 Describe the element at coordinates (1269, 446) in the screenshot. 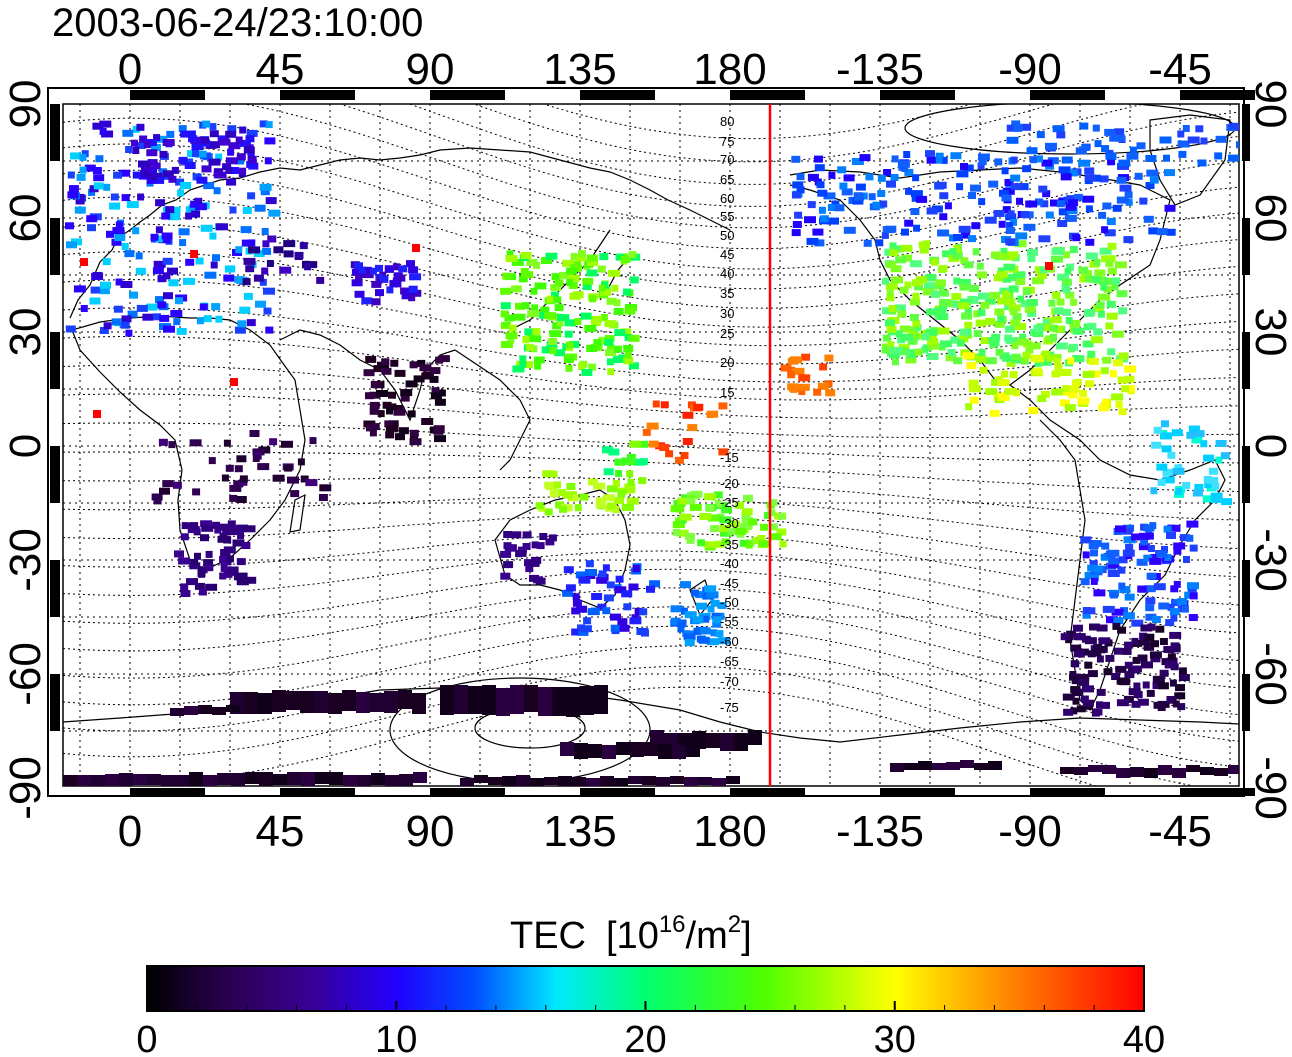

I see `y-tick-label-right: 0` at that location.